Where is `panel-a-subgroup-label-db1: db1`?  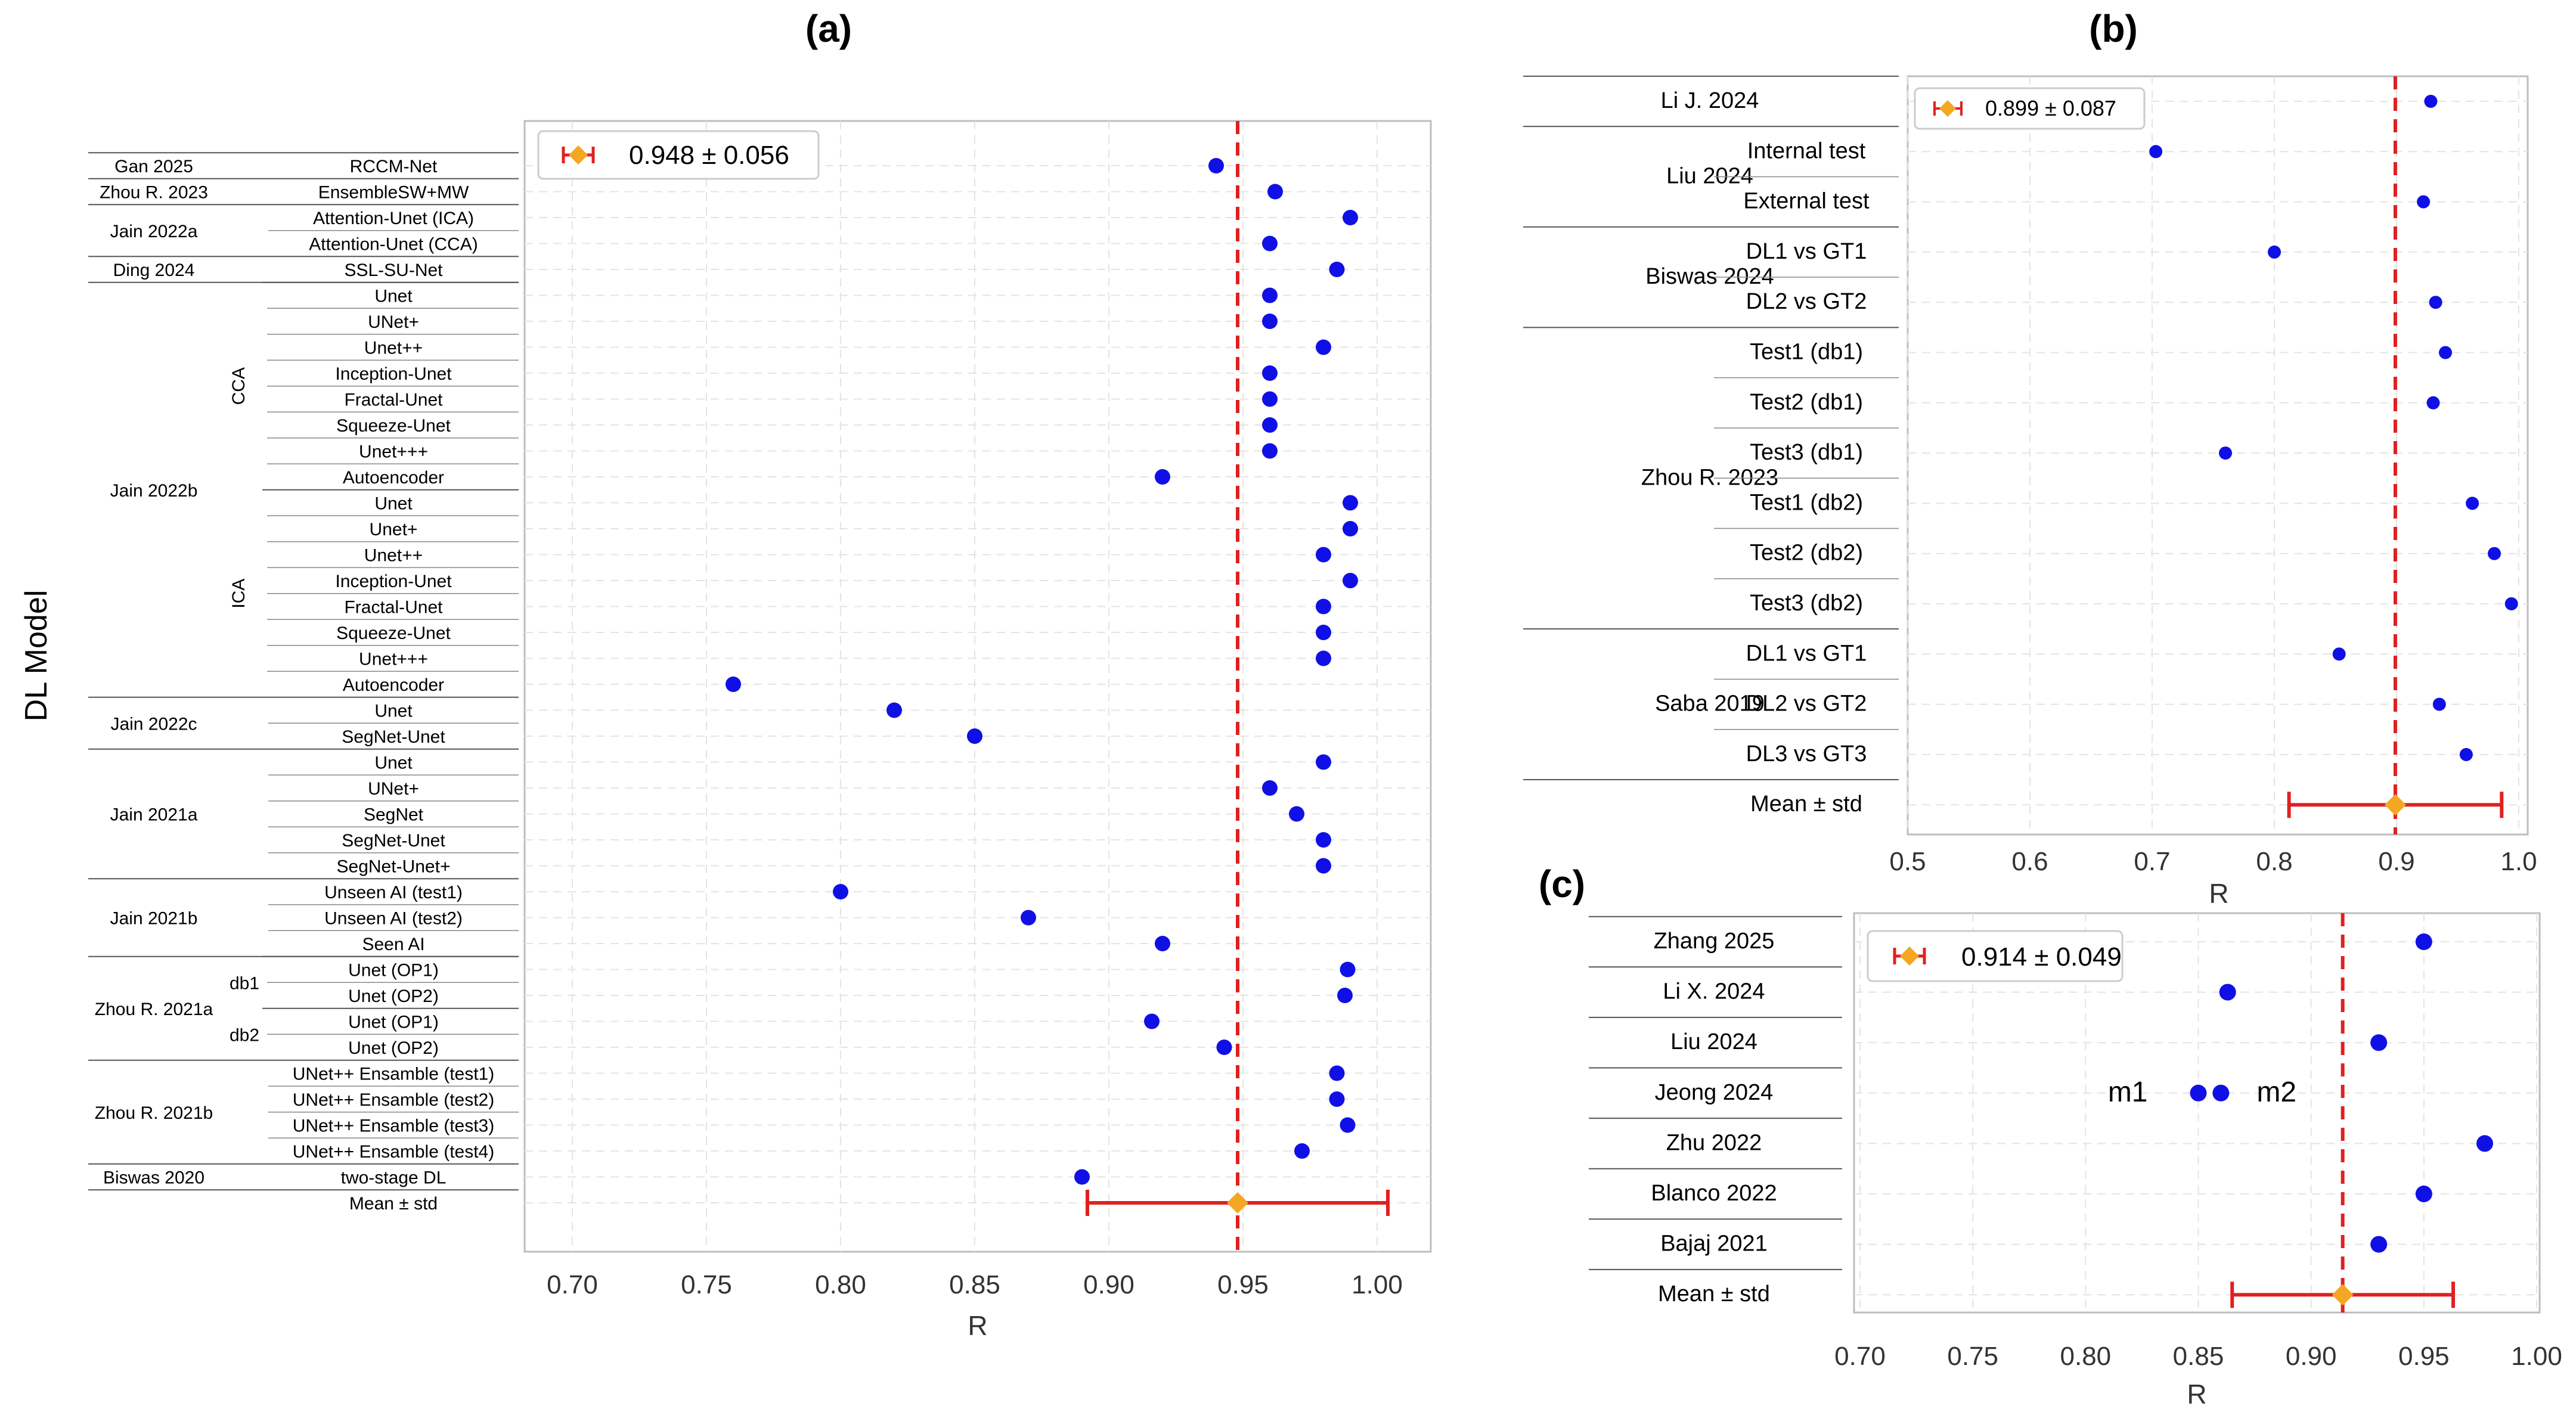
panel-a-subgroup-label-db1: db1 is located at coordinates (244, 983).